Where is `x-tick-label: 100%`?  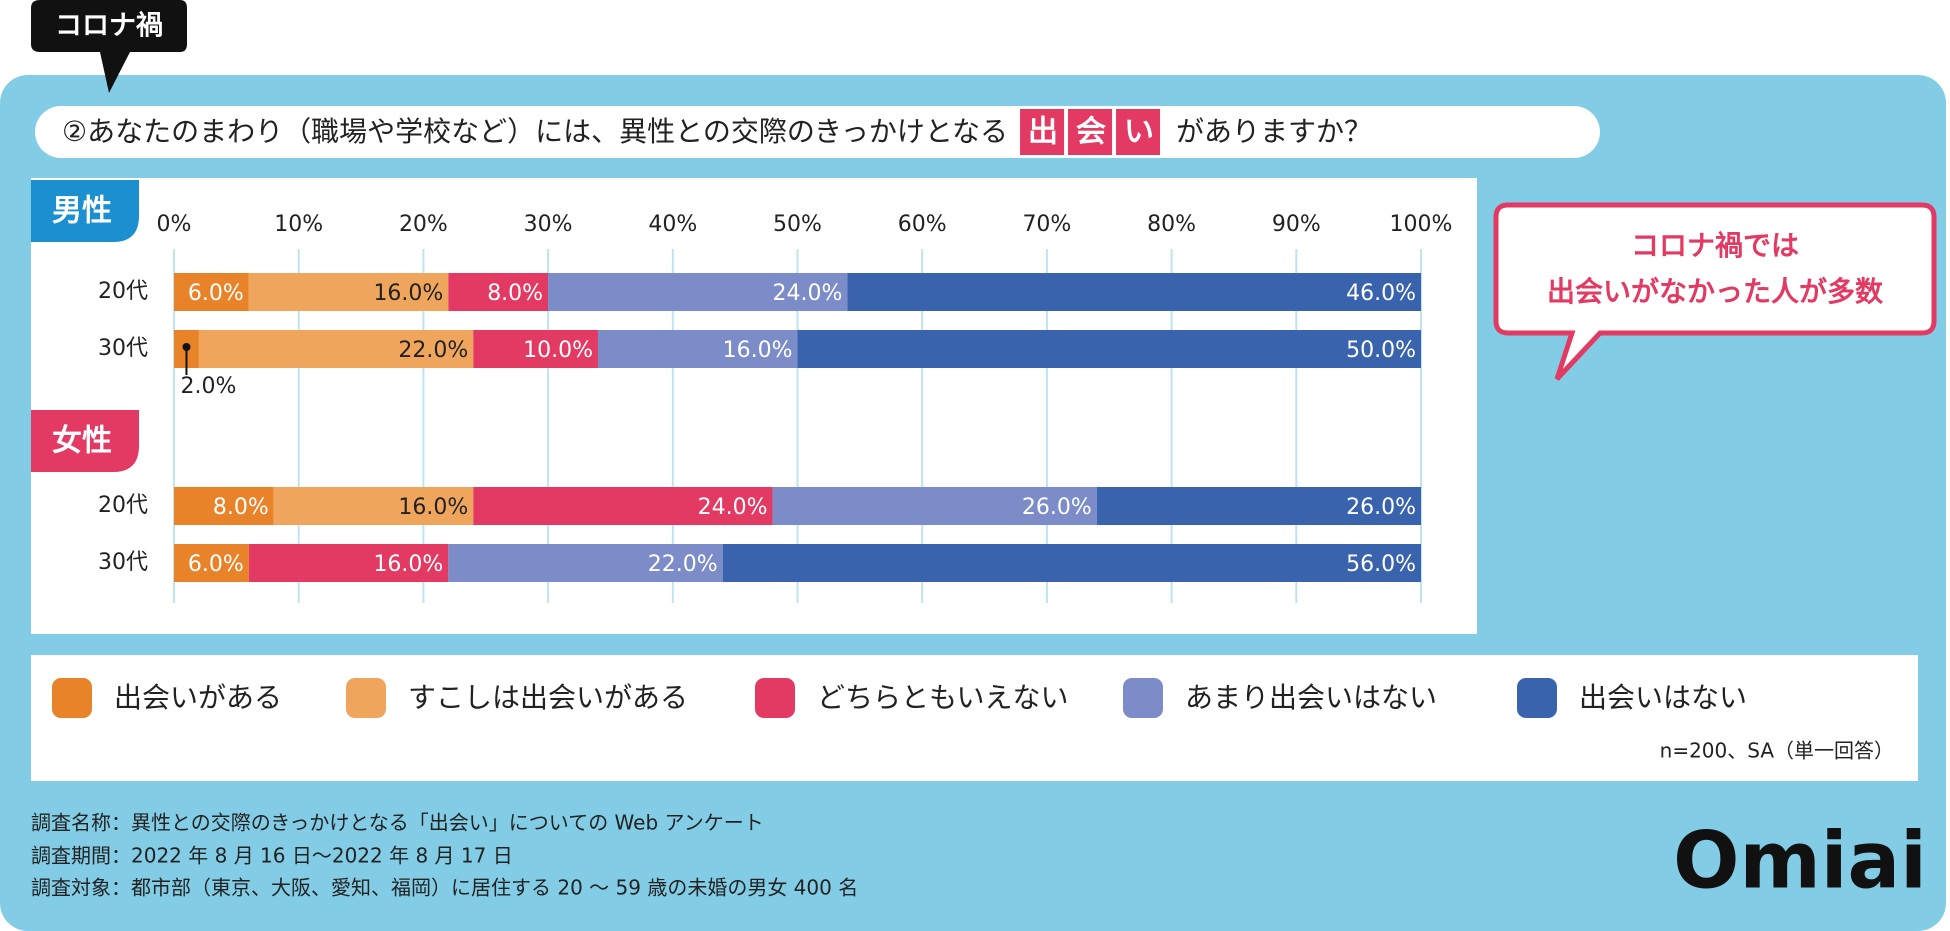
x-tick-label: 100% is located at coordinates (1421, 224).